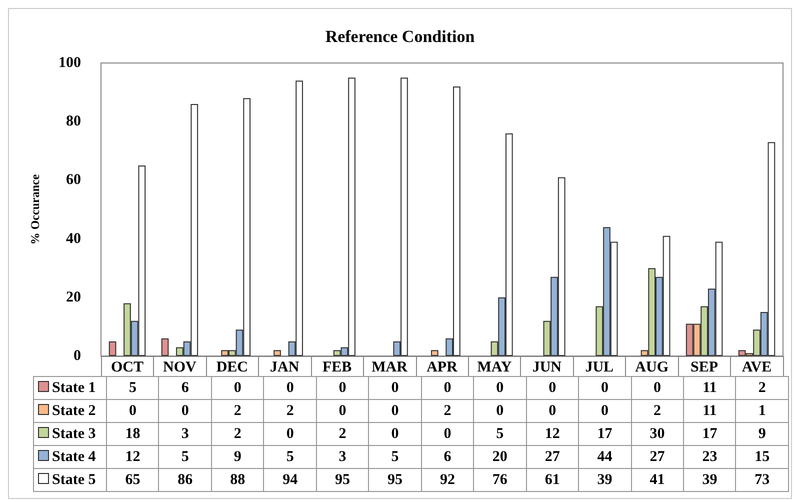 This screenshot has width=798, height=503. What do you see at coordinates (762, 411) in the screenshot?
I see `data-label: 1` at bounding box center [762, 411].